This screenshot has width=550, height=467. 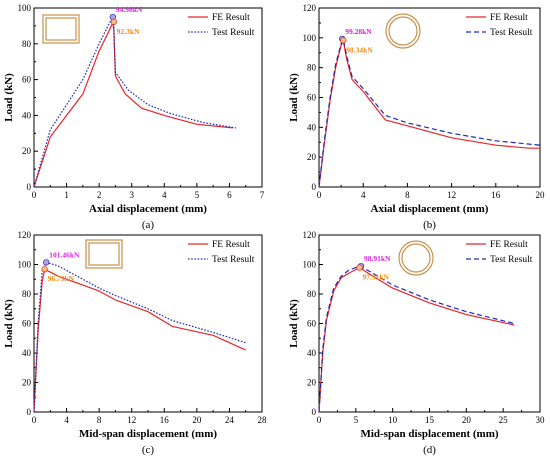 I want to click on x-tick-label: 12, so click(x=451, y=195).